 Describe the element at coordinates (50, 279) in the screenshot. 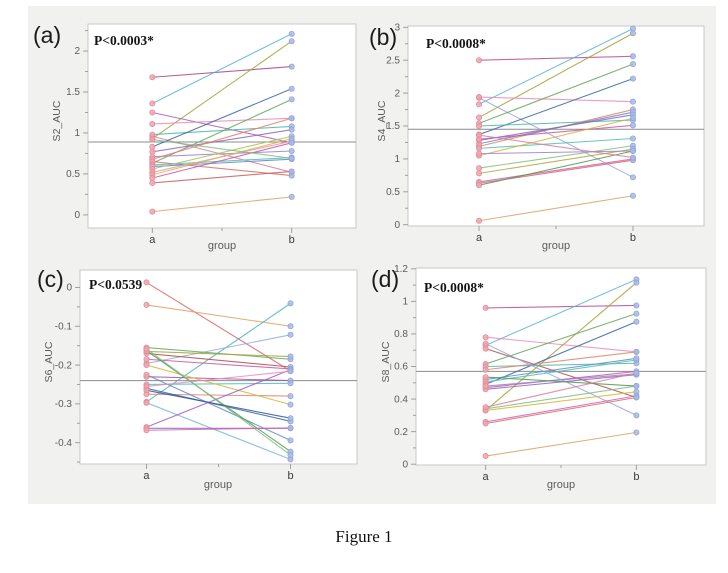

I see `panel-c-letter: (c)` at that location.